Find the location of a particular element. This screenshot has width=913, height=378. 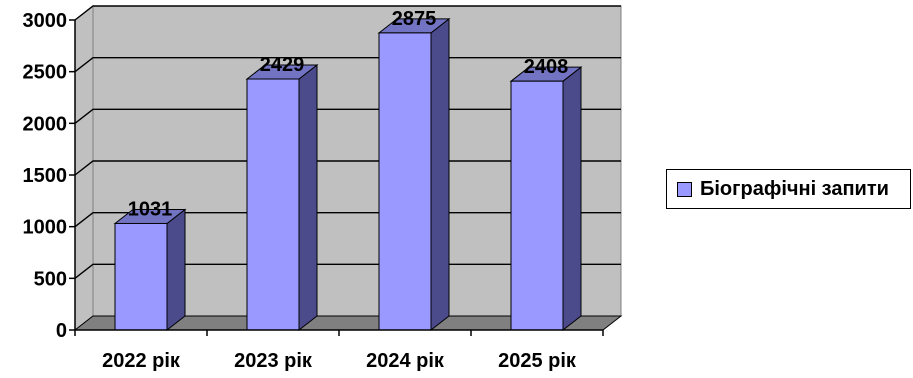

data-label: 2408 is located at coordinates (546, 67).